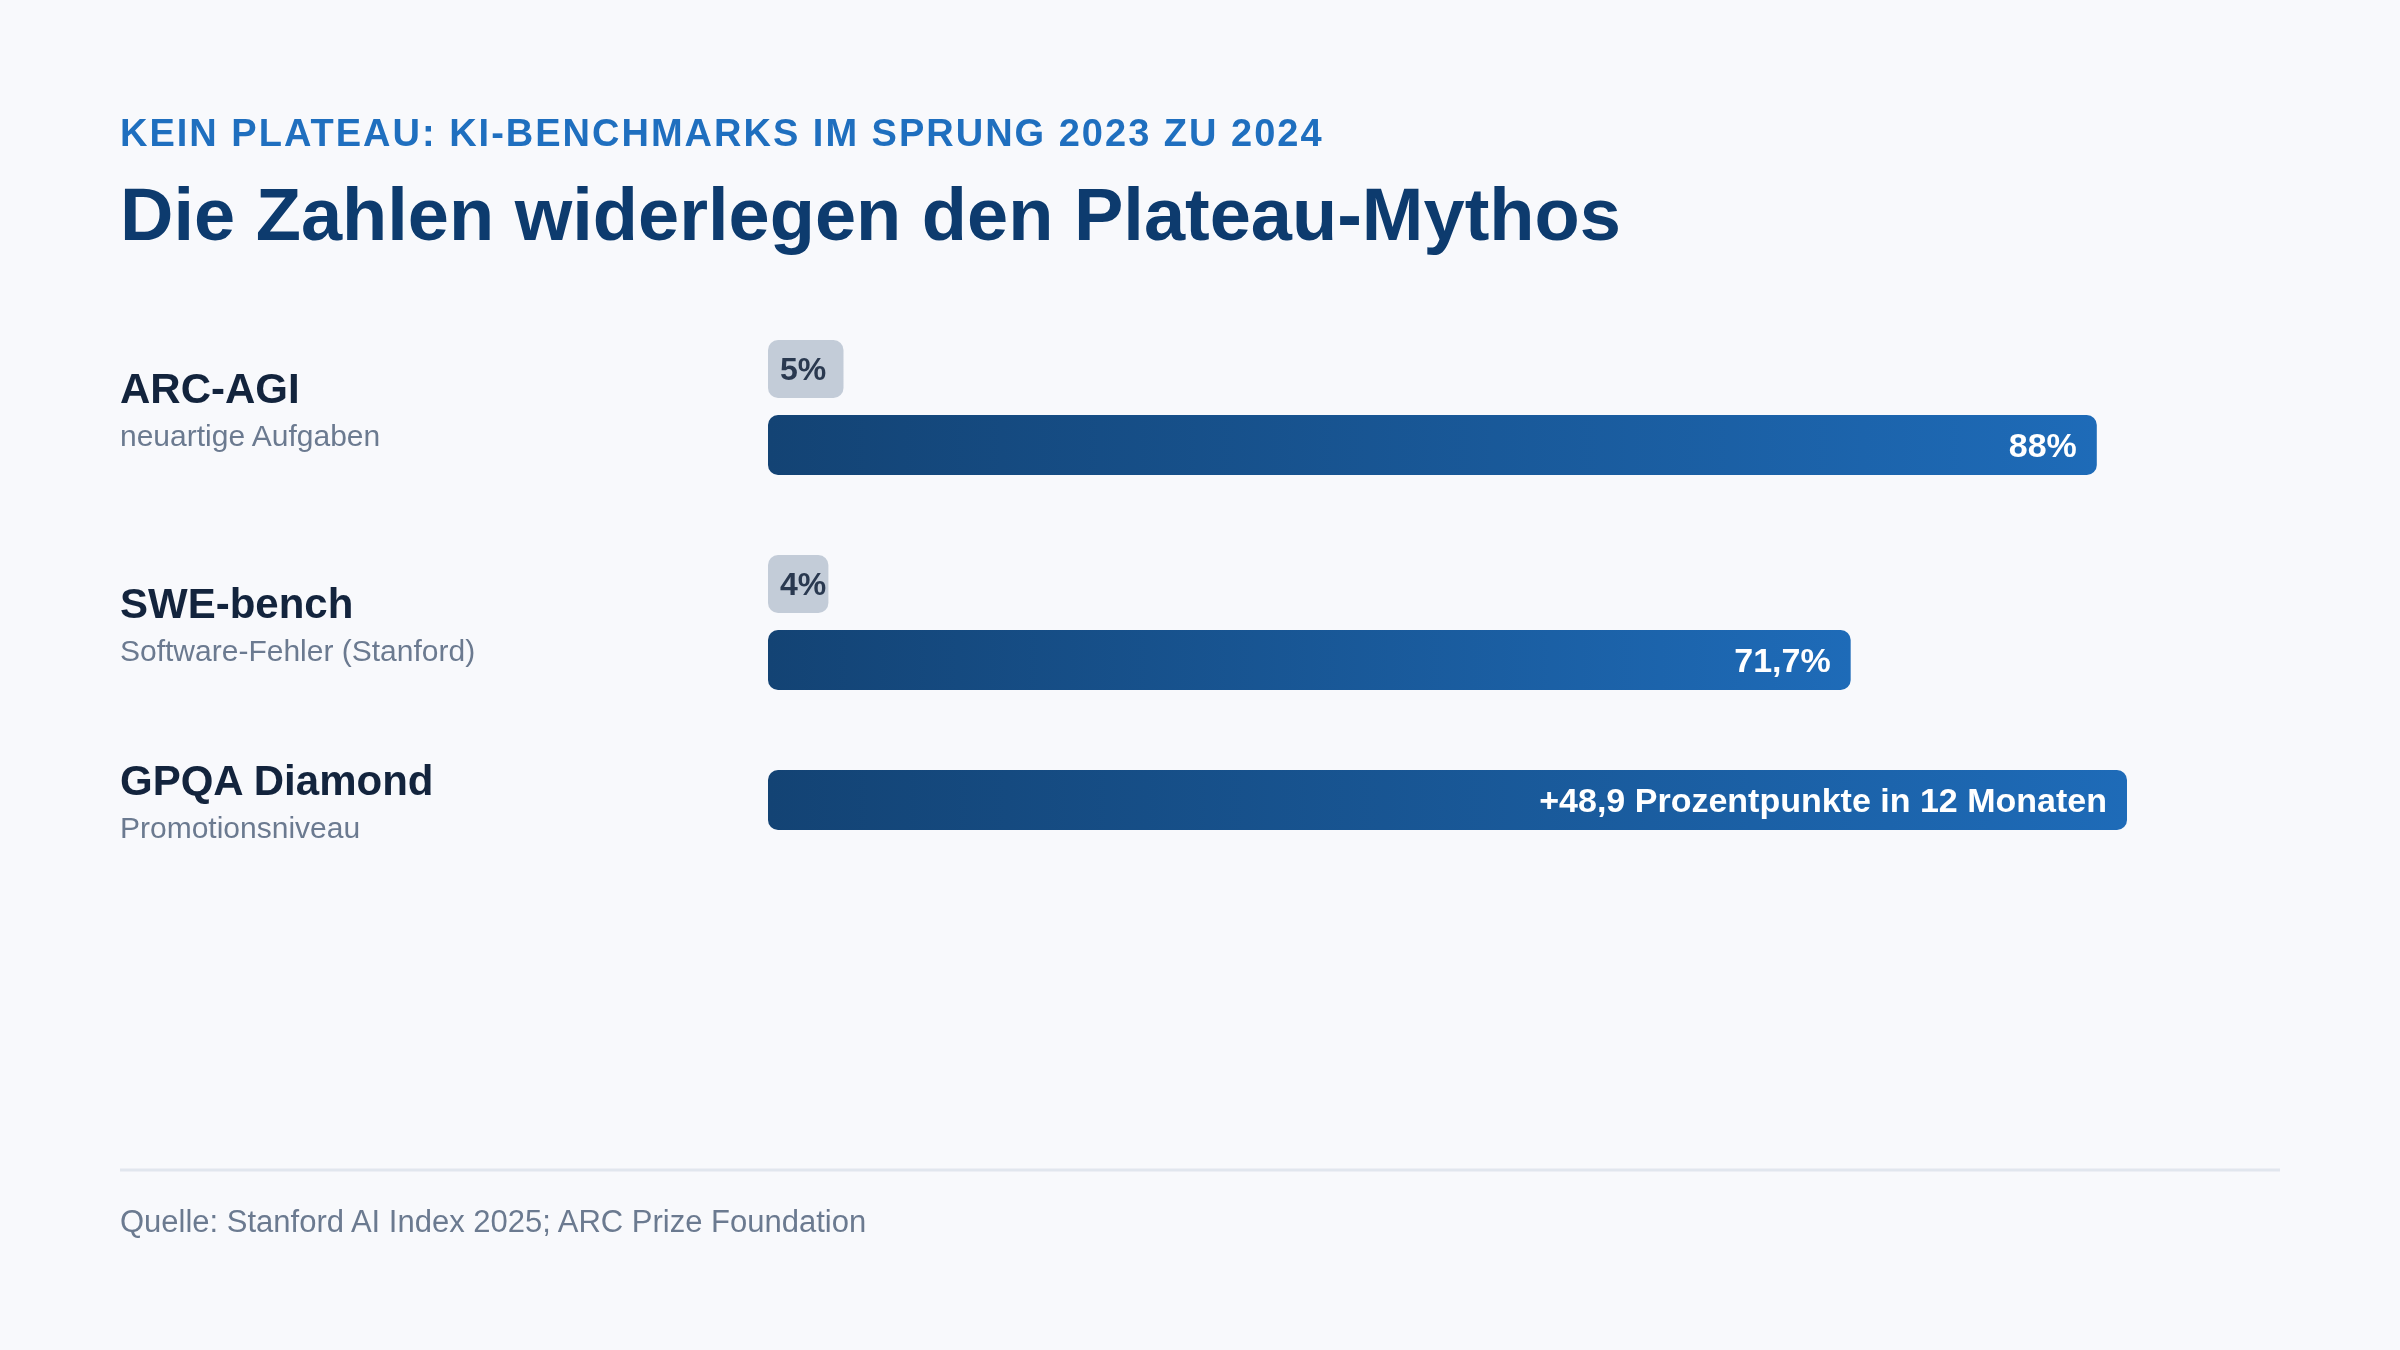 This screenshot has width=2400, height=1350. Describe the element at coordinates (722, 133) in the screenshot. I see `chart-subtitle: KEIN PLATEAU: KI-BENCHMARKS IM SPRUNG 2023 ZU 2024` at that location.